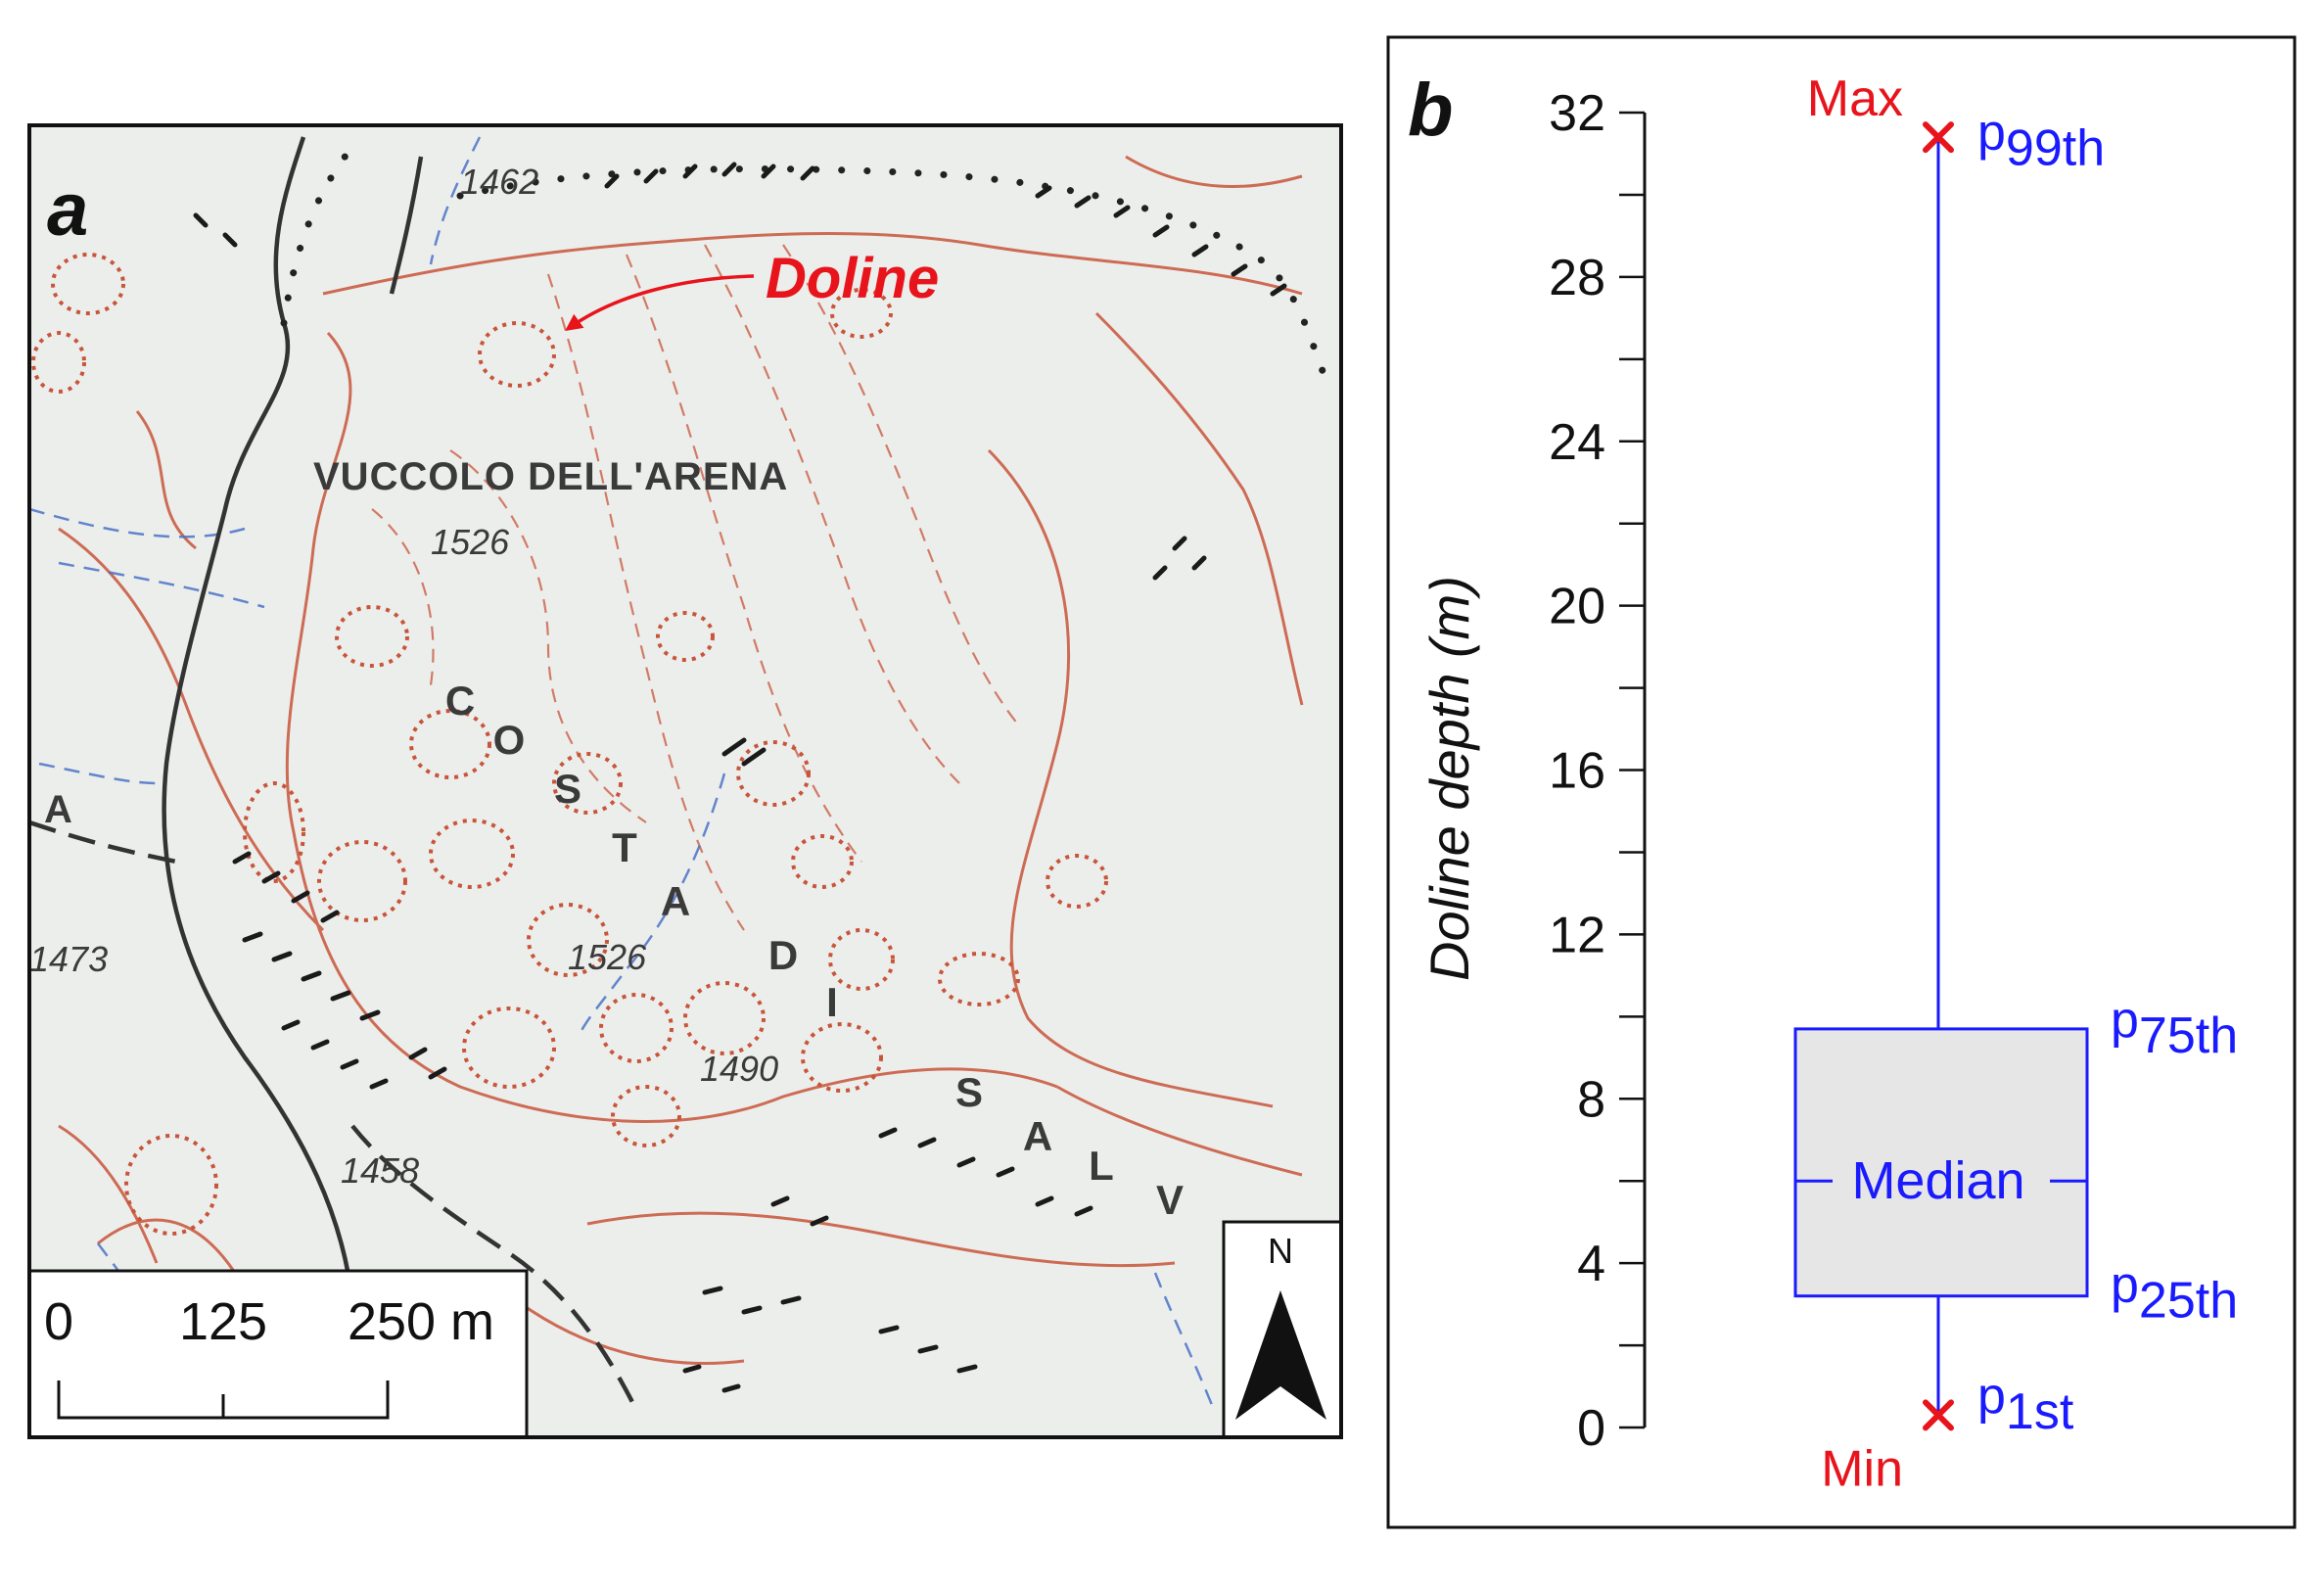 Image resolution: width=2324 pixels, height=1591 pixels. Describe the element at coordinates (1101, 1166) in the screenshot. I see `salv-letter: L` at that location.